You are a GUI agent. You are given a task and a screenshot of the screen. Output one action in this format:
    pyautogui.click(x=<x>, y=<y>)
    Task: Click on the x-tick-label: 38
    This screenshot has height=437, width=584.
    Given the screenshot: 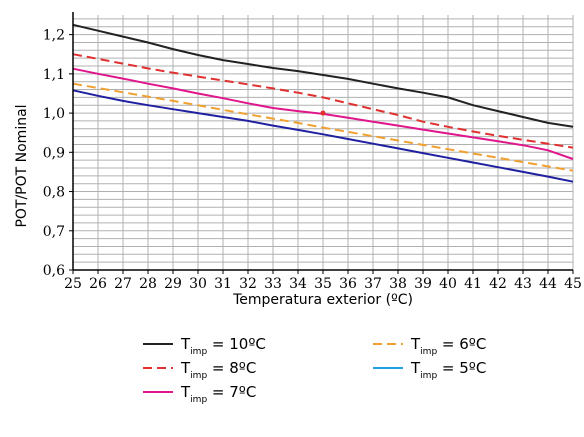 What is the action you would take?
    pyautogui.click(x=398, y=284)
    